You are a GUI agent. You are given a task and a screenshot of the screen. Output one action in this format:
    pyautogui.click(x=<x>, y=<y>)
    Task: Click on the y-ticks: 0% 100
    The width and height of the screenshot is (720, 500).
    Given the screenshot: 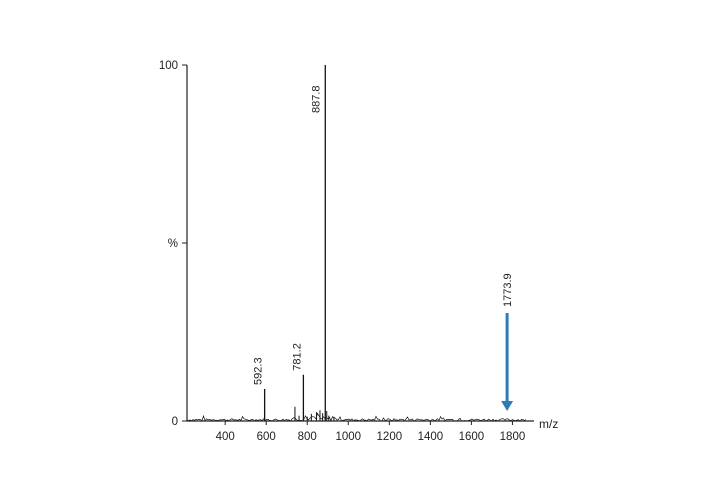 What is the action you would take?
    pyautogui.click(x=173, y=244)
    